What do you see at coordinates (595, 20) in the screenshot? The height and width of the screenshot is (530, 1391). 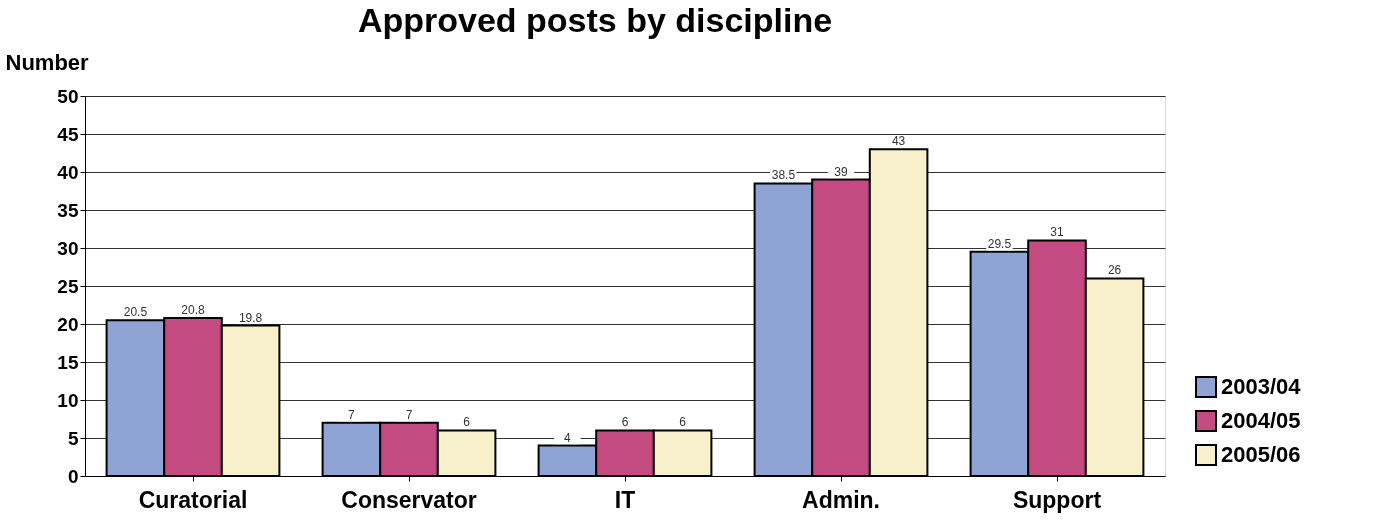 I see `chart-title: Approved posts by discipline` at bounding box center [595, 20].